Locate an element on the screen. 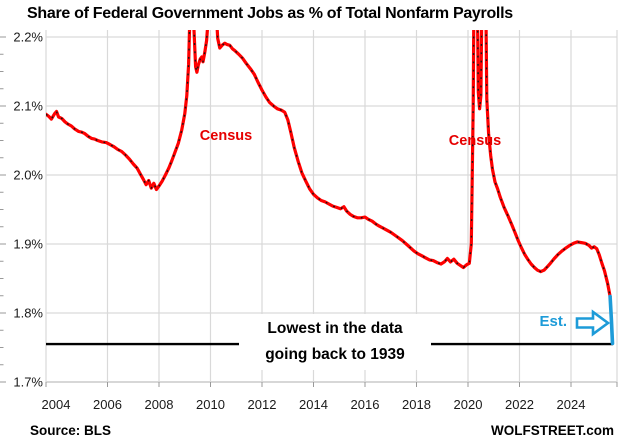 Image resolution: width=624 pixels, height=446 pixels. y-tick-label: 2.2% is located at coordinates (28, 37).